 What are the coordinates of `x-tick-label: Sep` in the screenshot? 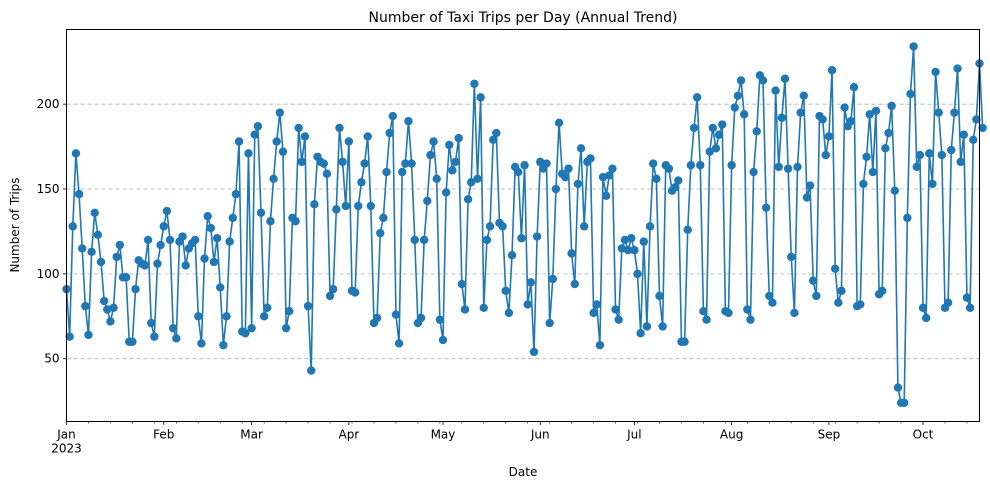 It's located at (829, 435).